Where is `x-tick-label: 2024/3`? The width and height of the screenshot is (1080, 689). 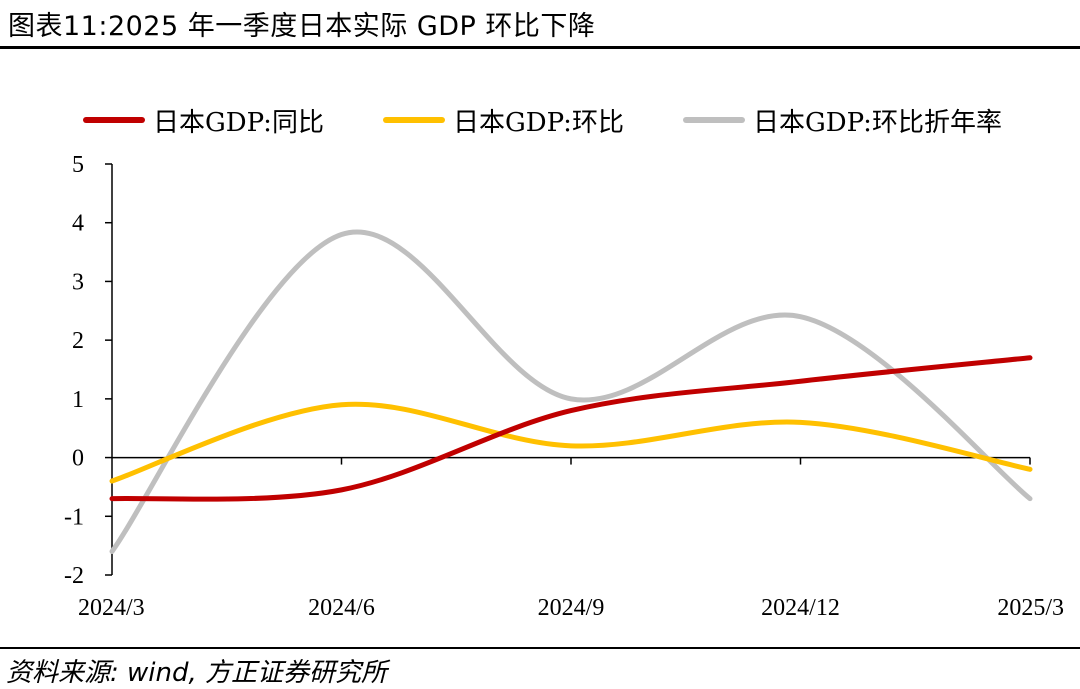 x-tick-label: 2024/3 is located at coordinates (111, 608).